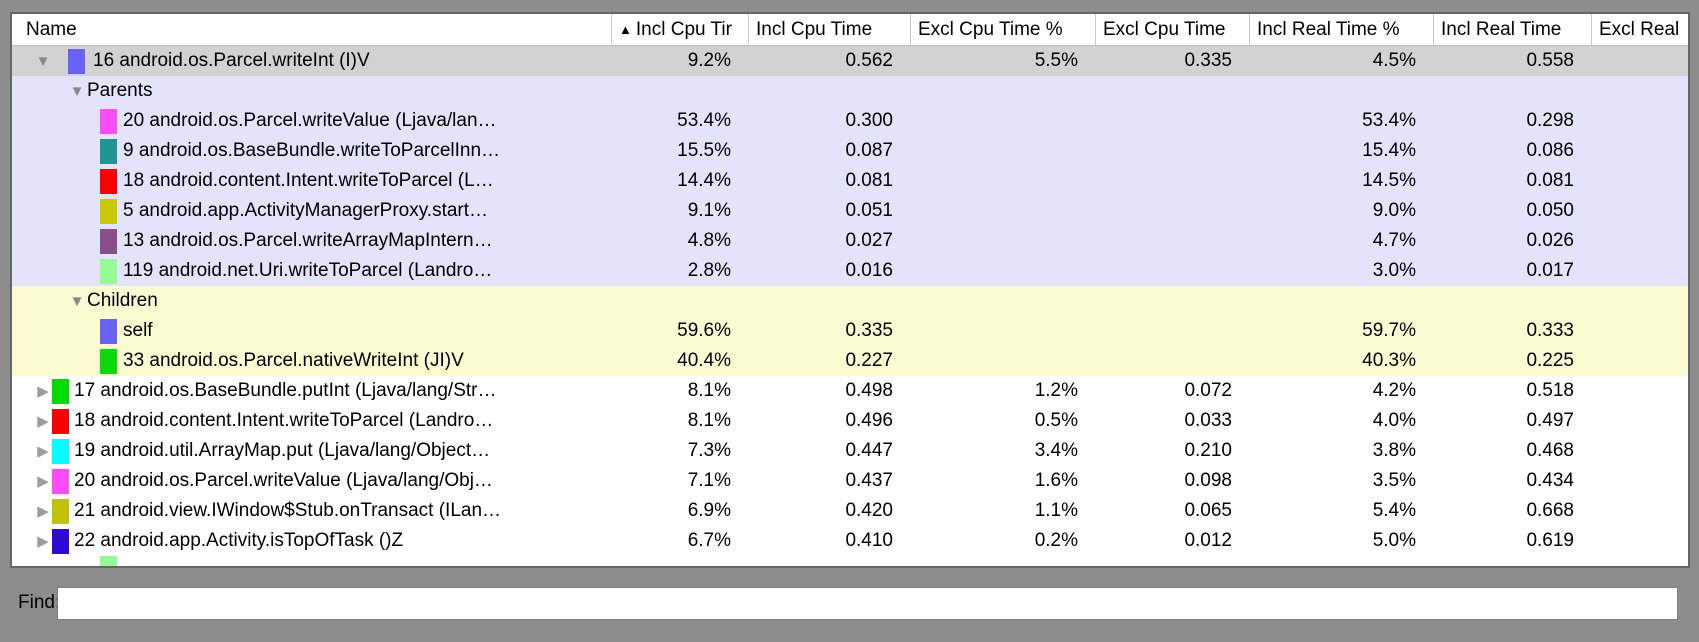 This screenshot has height=642, width=1699. I want to click on column-header-incl-real-time: Incl Real Time, so click(1513, 29).